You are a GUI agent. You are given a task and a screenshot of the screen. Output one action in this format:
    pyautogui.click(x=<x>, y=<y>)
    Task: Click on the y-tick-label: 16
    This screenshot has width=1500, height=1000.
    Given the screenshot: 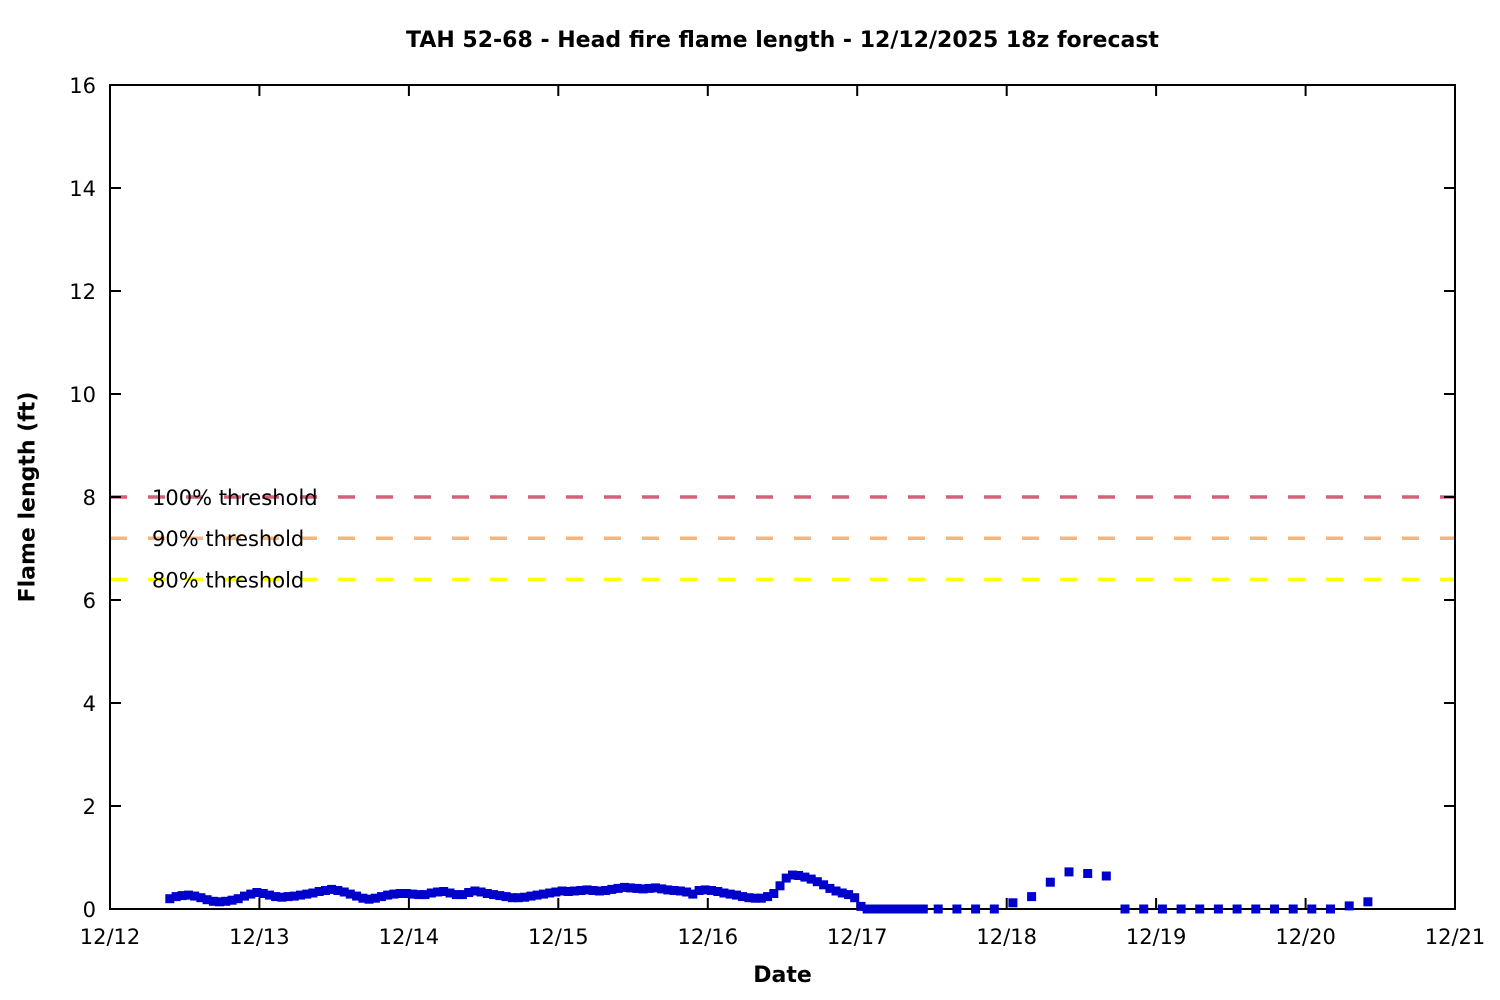 What is the action you would take?
    pyautogui.click(x=82, y=86)
    